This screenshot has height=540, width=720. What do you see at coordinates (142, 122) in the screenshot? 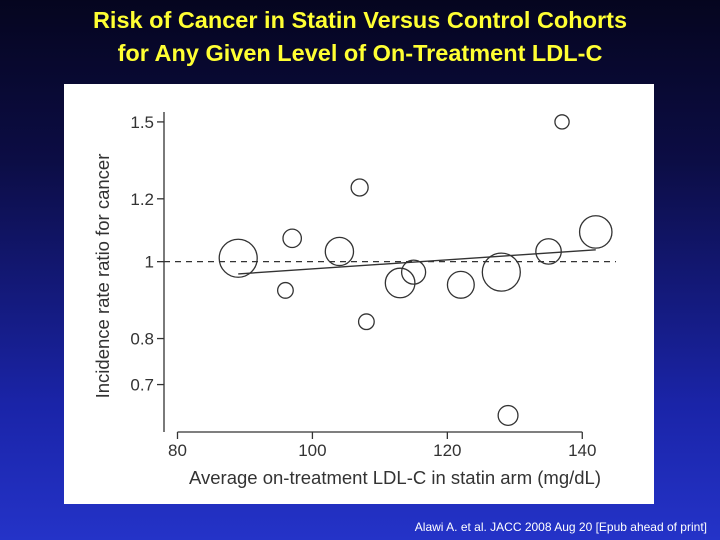
I see `y-tick-label: 1.5` at bounding box center [142, 122].